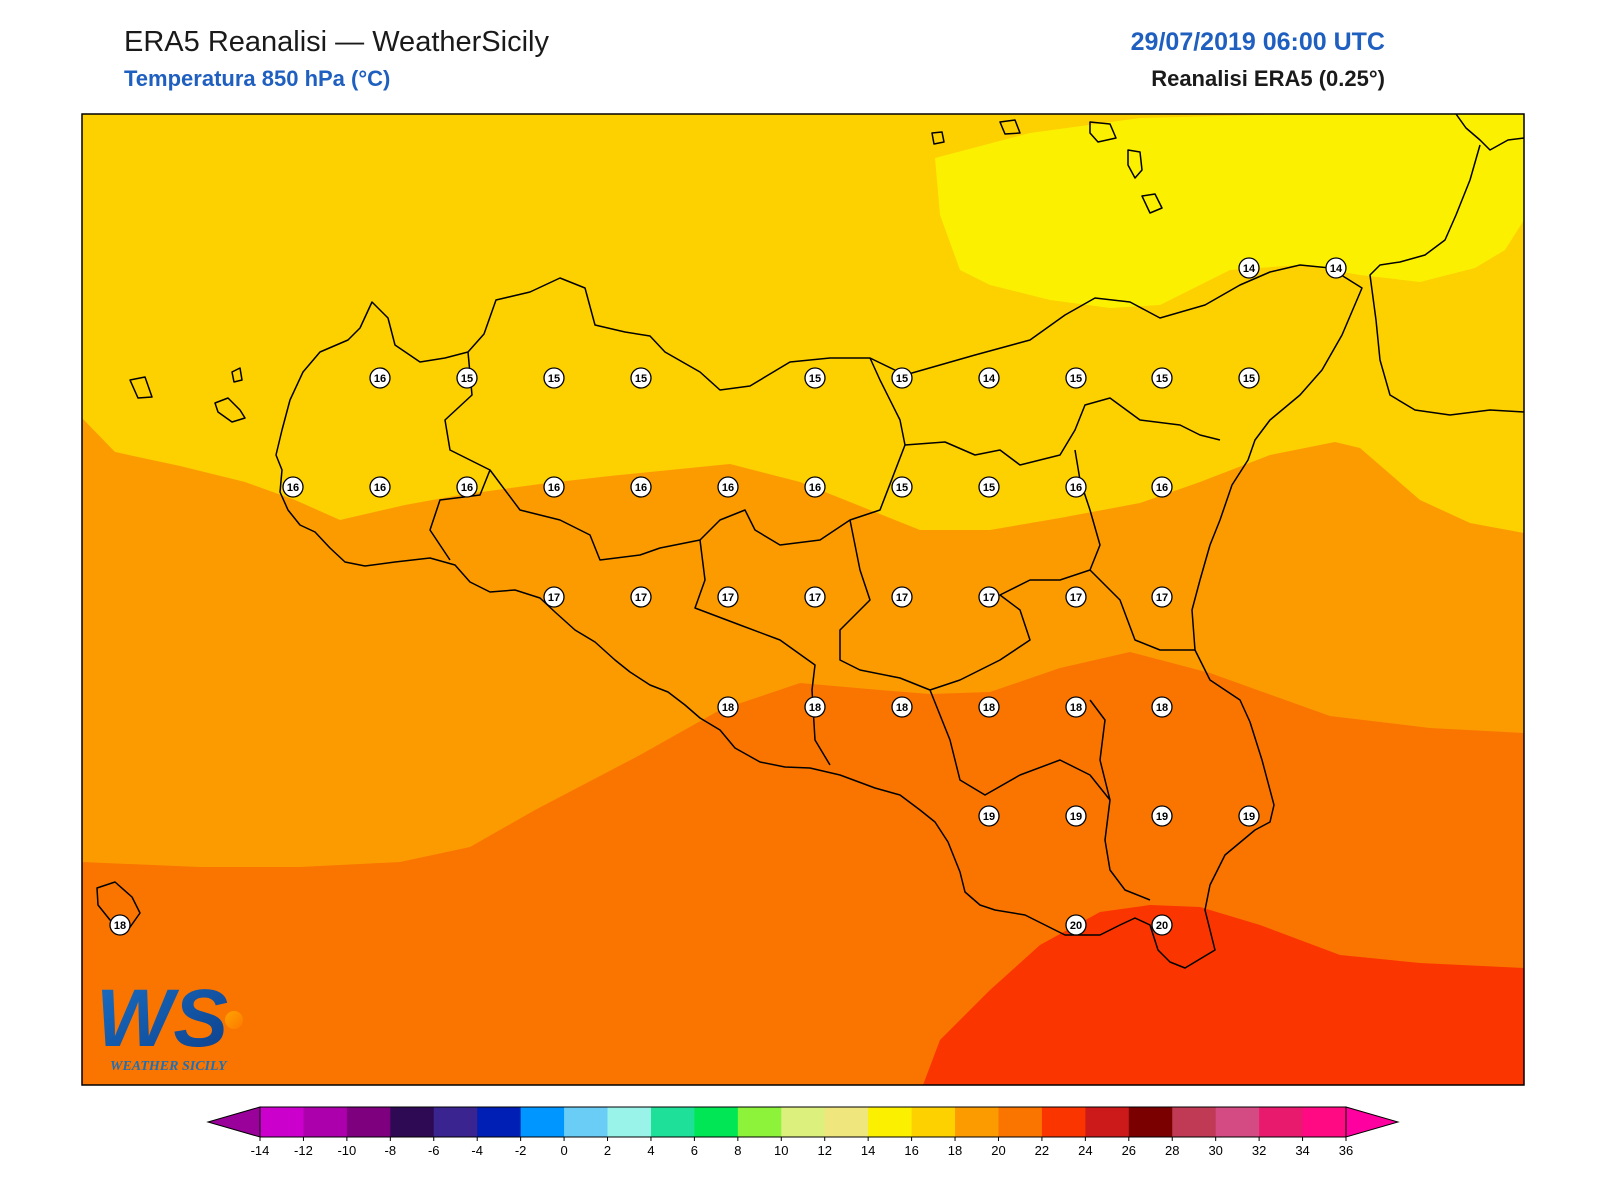  What do you see at coordinates (336, 42) in the screenshot?
I see `map-title: ERA5 Reanalisi — WeatherSicily` at bounding box center [336, 42].